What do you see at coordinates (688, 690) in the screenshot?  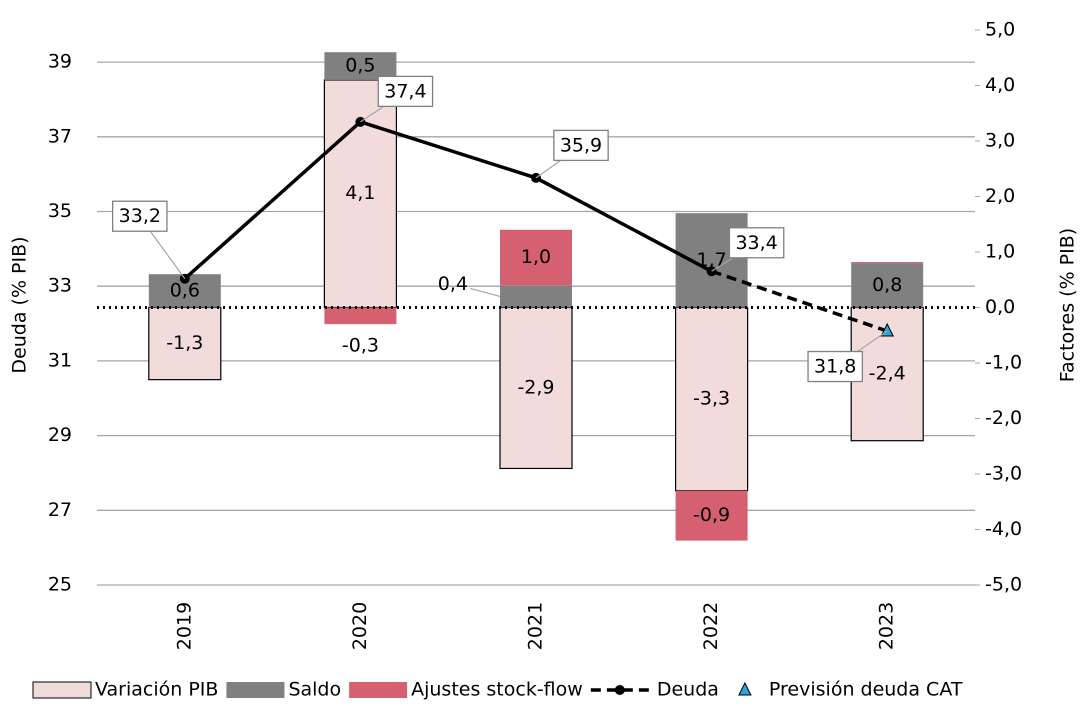 I see `legend-label: Deuda` at bounding box center [688, 690].